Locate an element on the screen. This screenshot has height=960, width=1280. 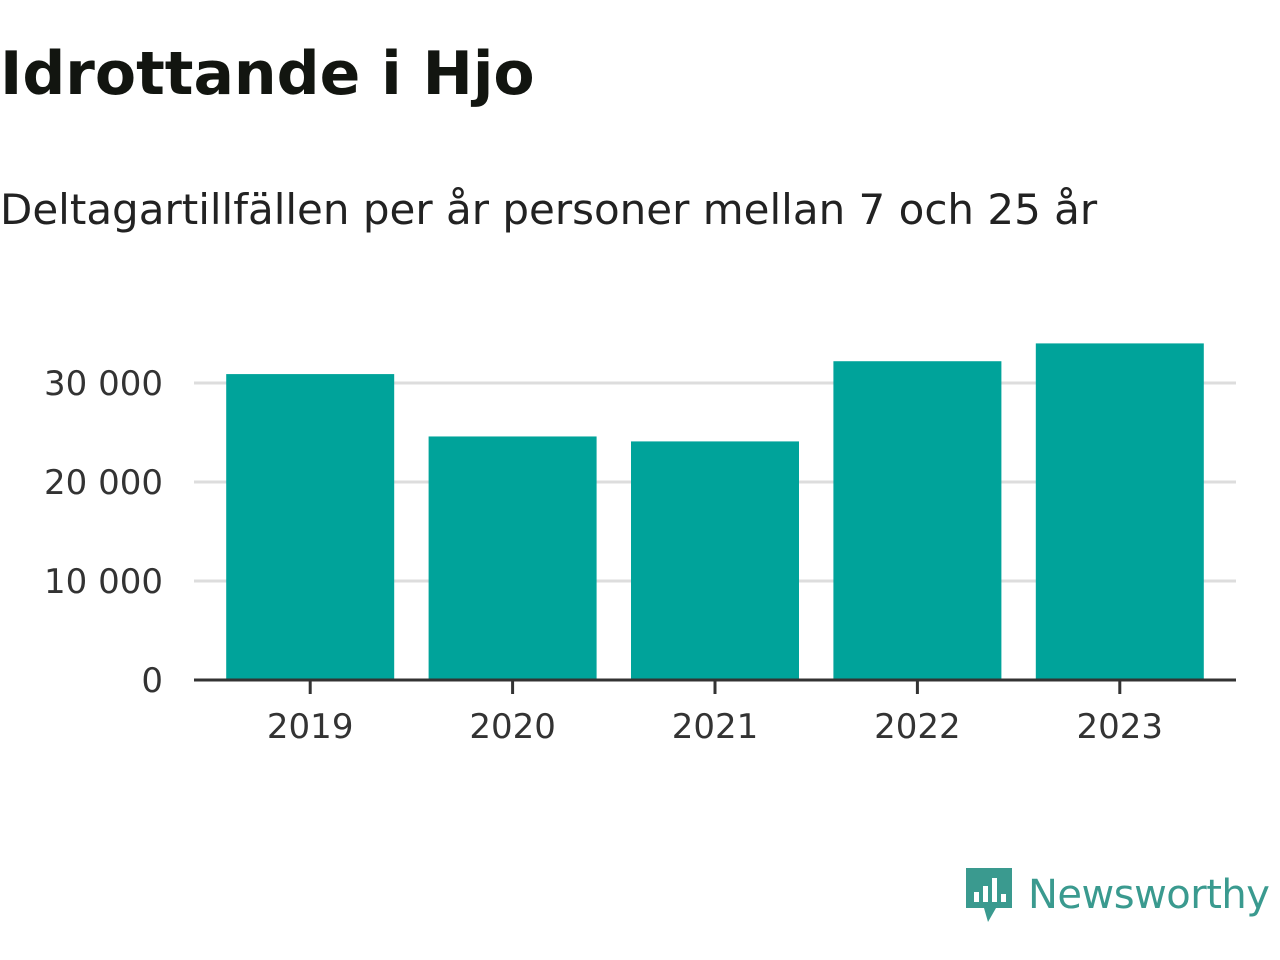
bar-2019 is located at coordinates (310, 527).